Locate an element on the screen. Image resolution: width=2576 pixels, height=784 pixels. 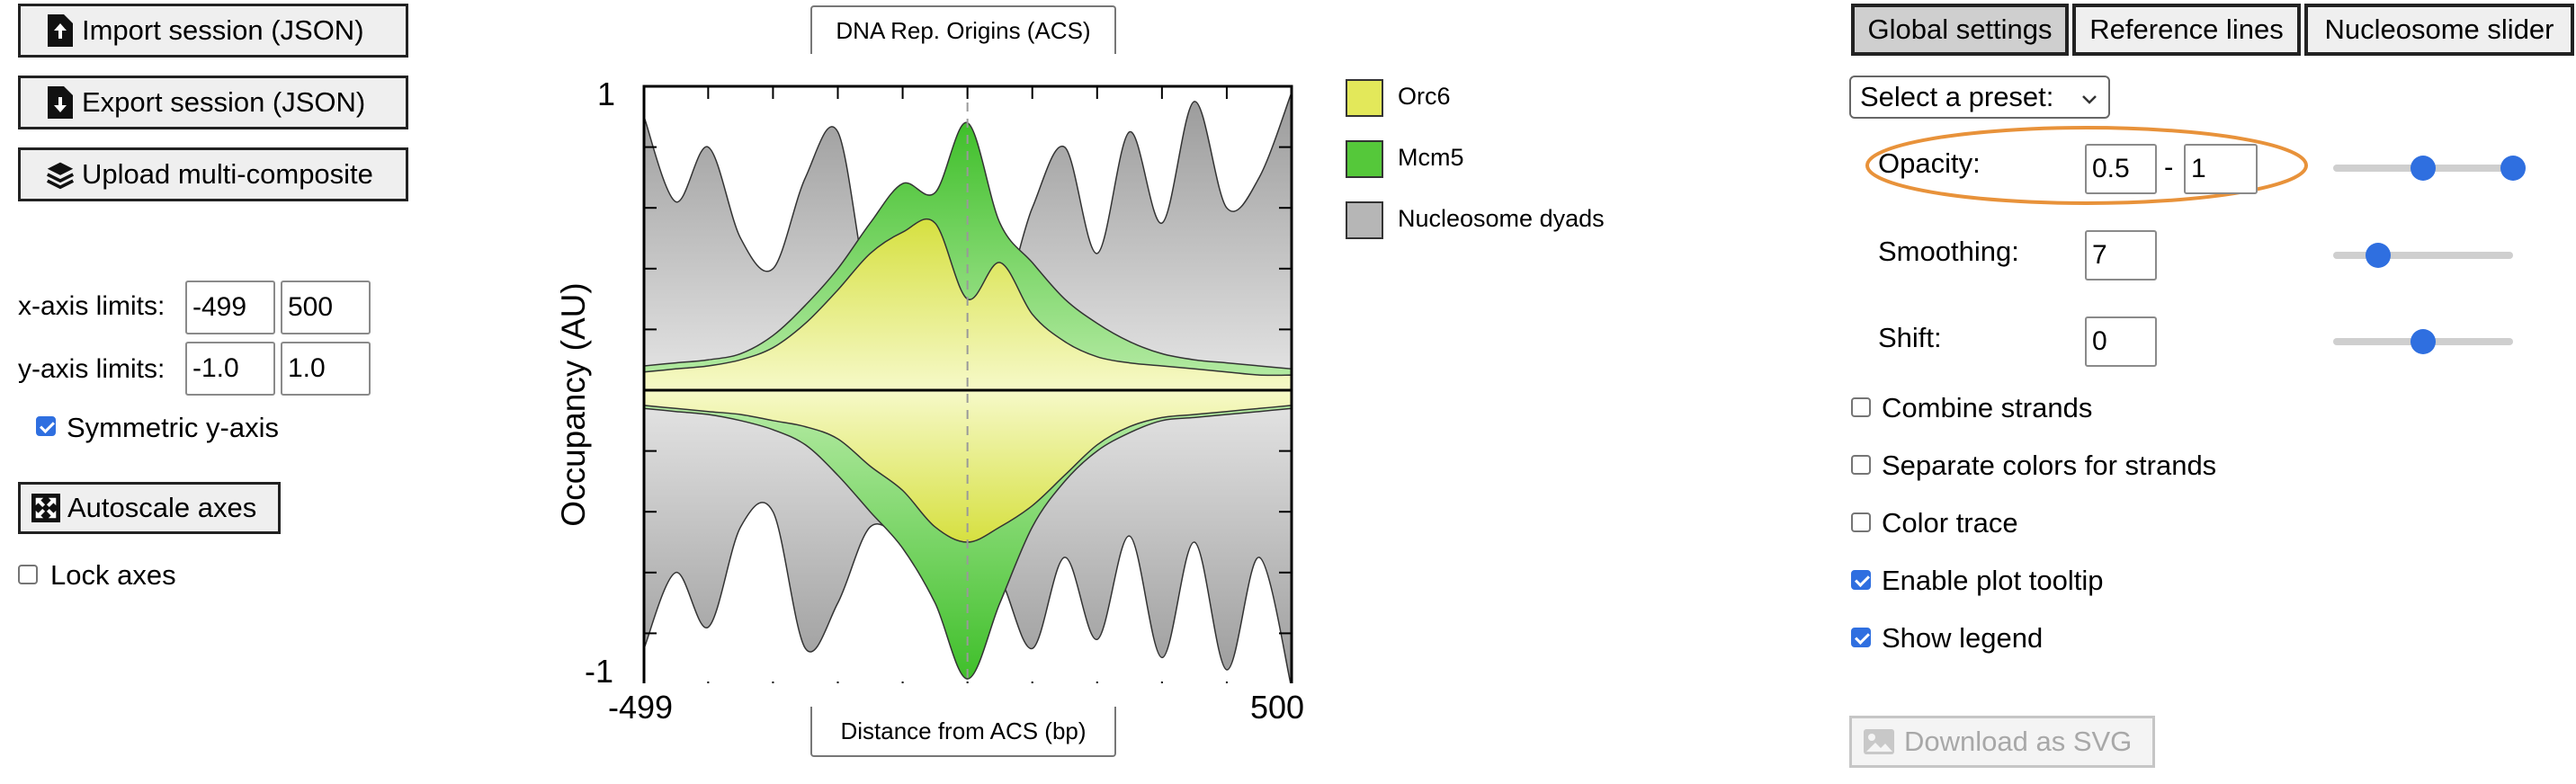
export-session-button: Export session (JSON) is located at coordinates (213, 102).